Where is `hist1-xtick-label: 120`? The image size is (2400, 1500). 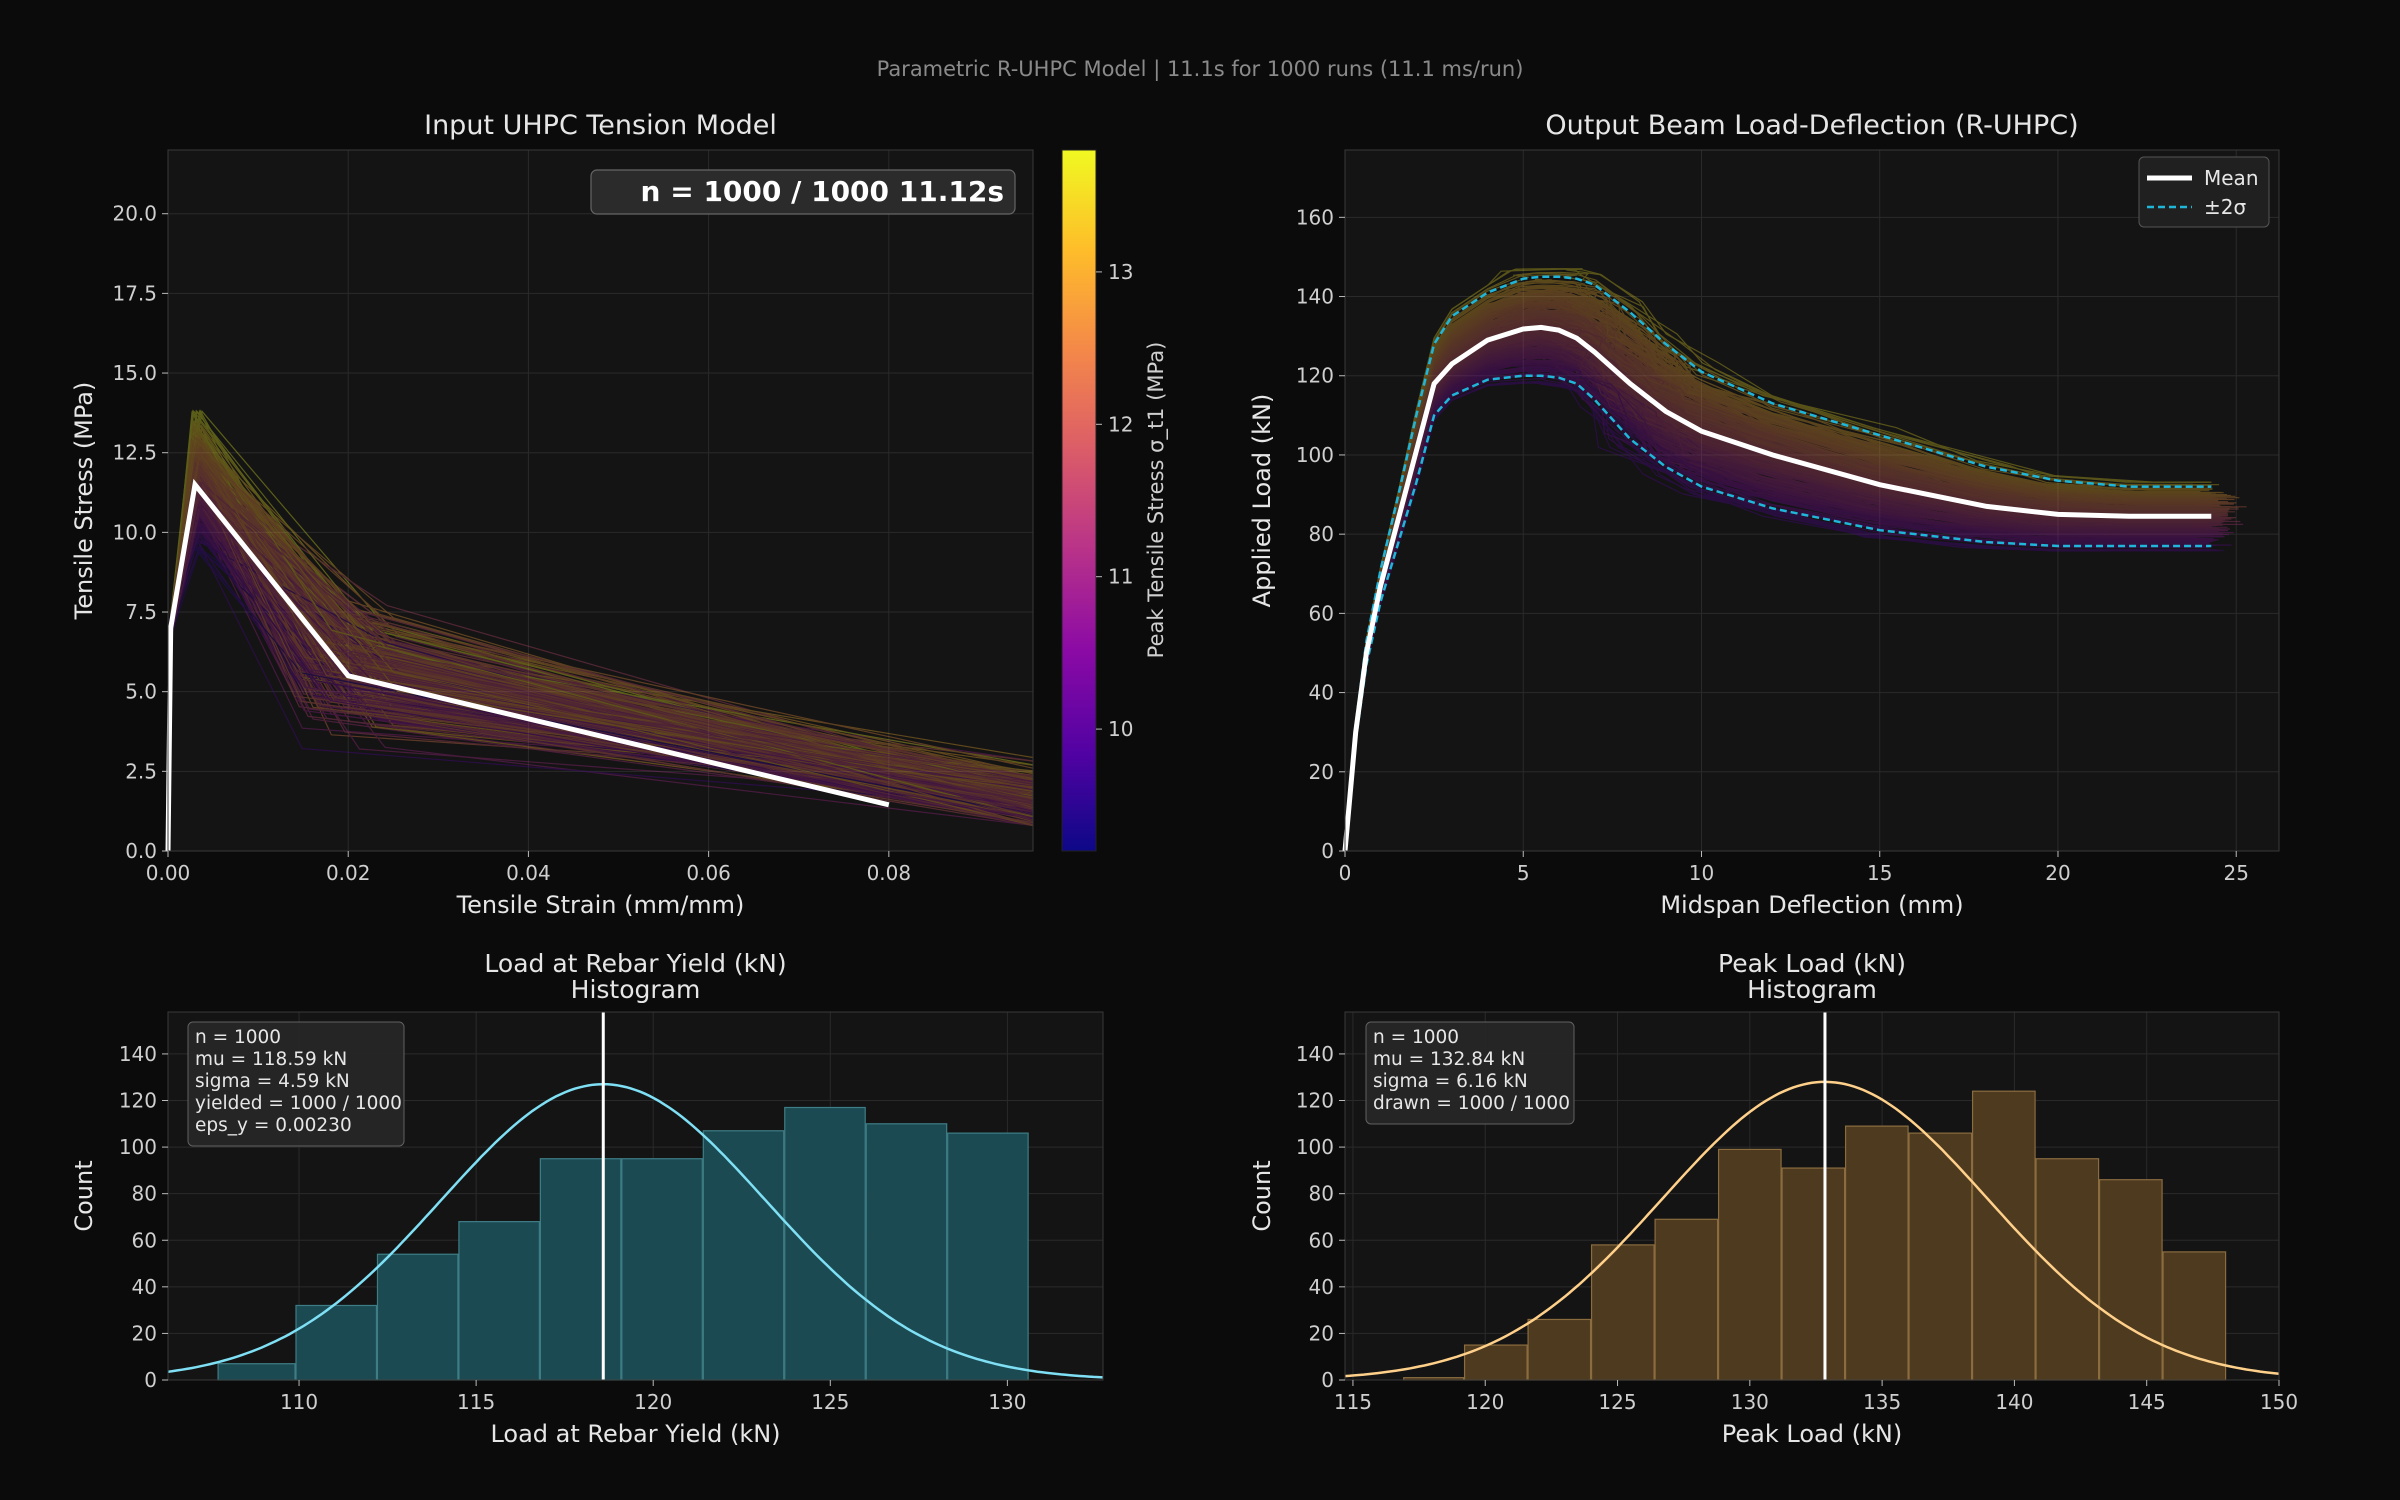
hist1-xtick-label: 120 is located at coordinates (653, 1402).